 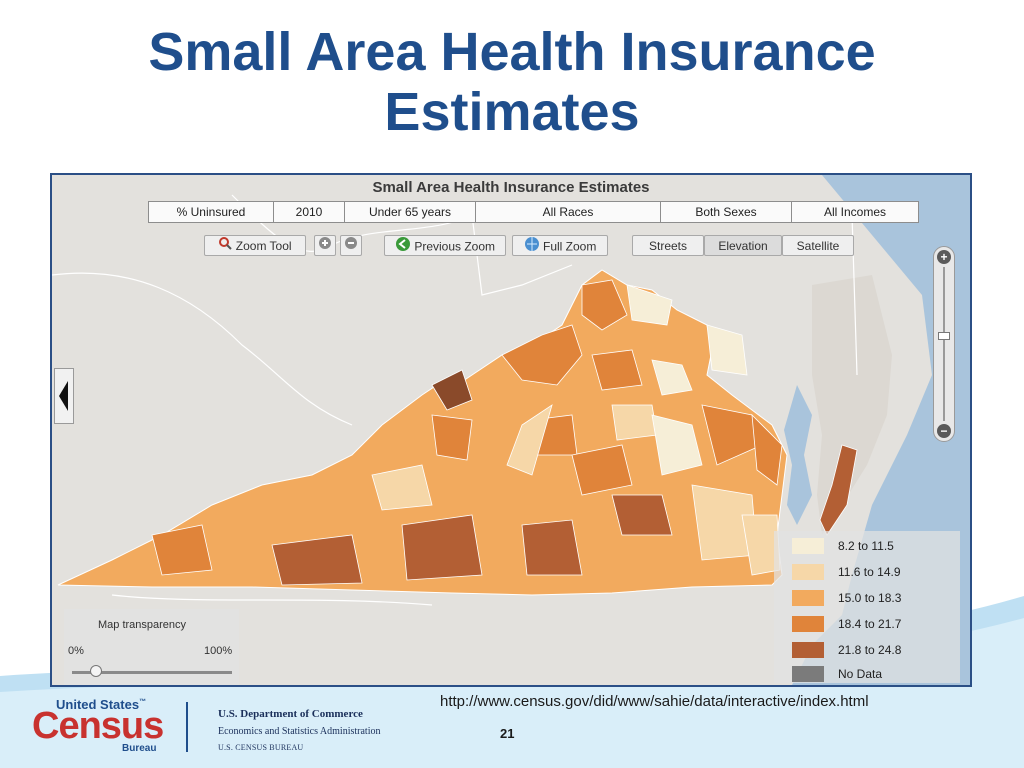 What do you see at coordinates (98, 704) in the screenshot?
I see `logo-united-states-text: United States` at bounding box center [98, 704].